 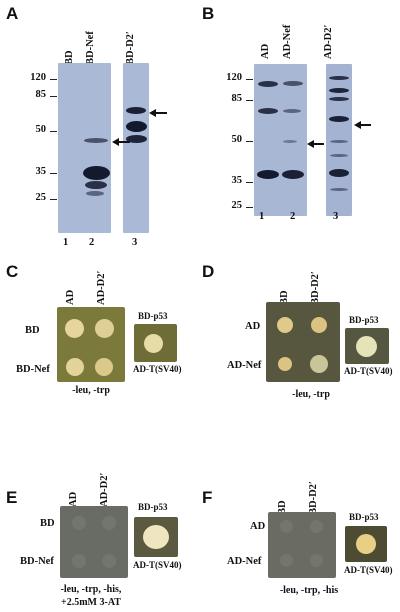 I want to click on lane-label-ad-nef: AD-Nef, so click(x=287, y=41).